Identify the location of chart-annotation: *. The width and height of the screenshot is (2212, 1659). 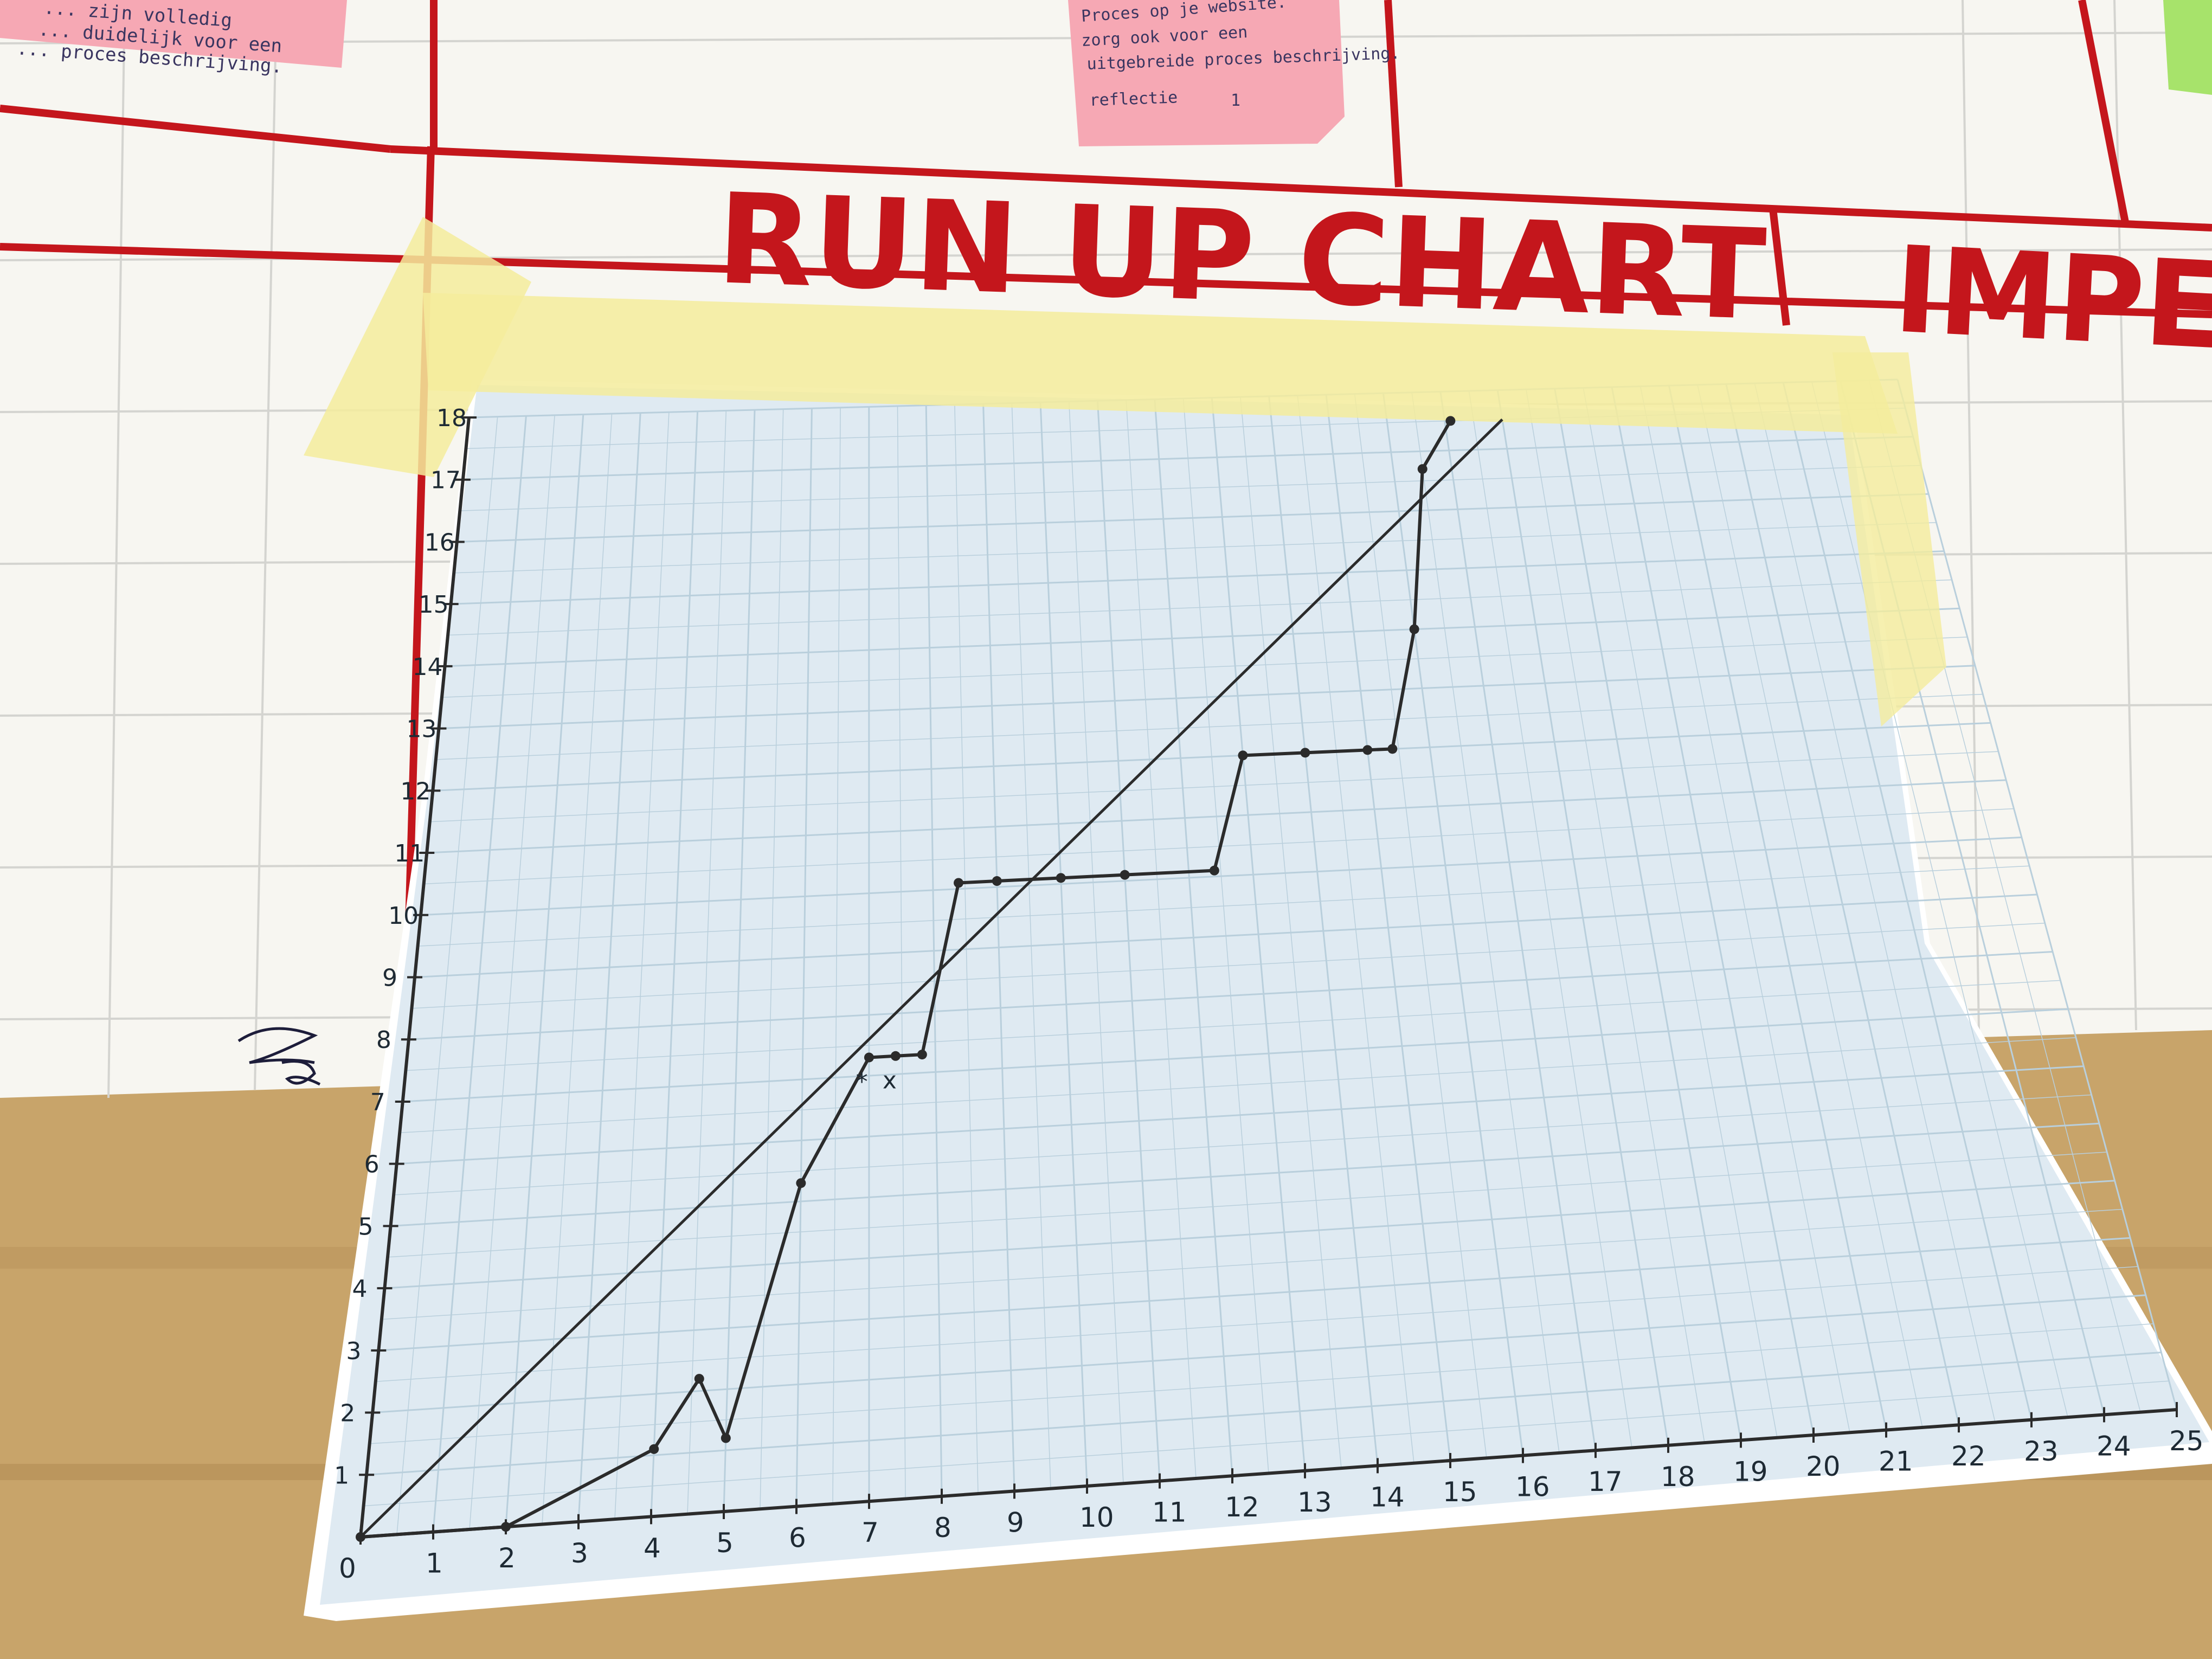
(862, 1082).